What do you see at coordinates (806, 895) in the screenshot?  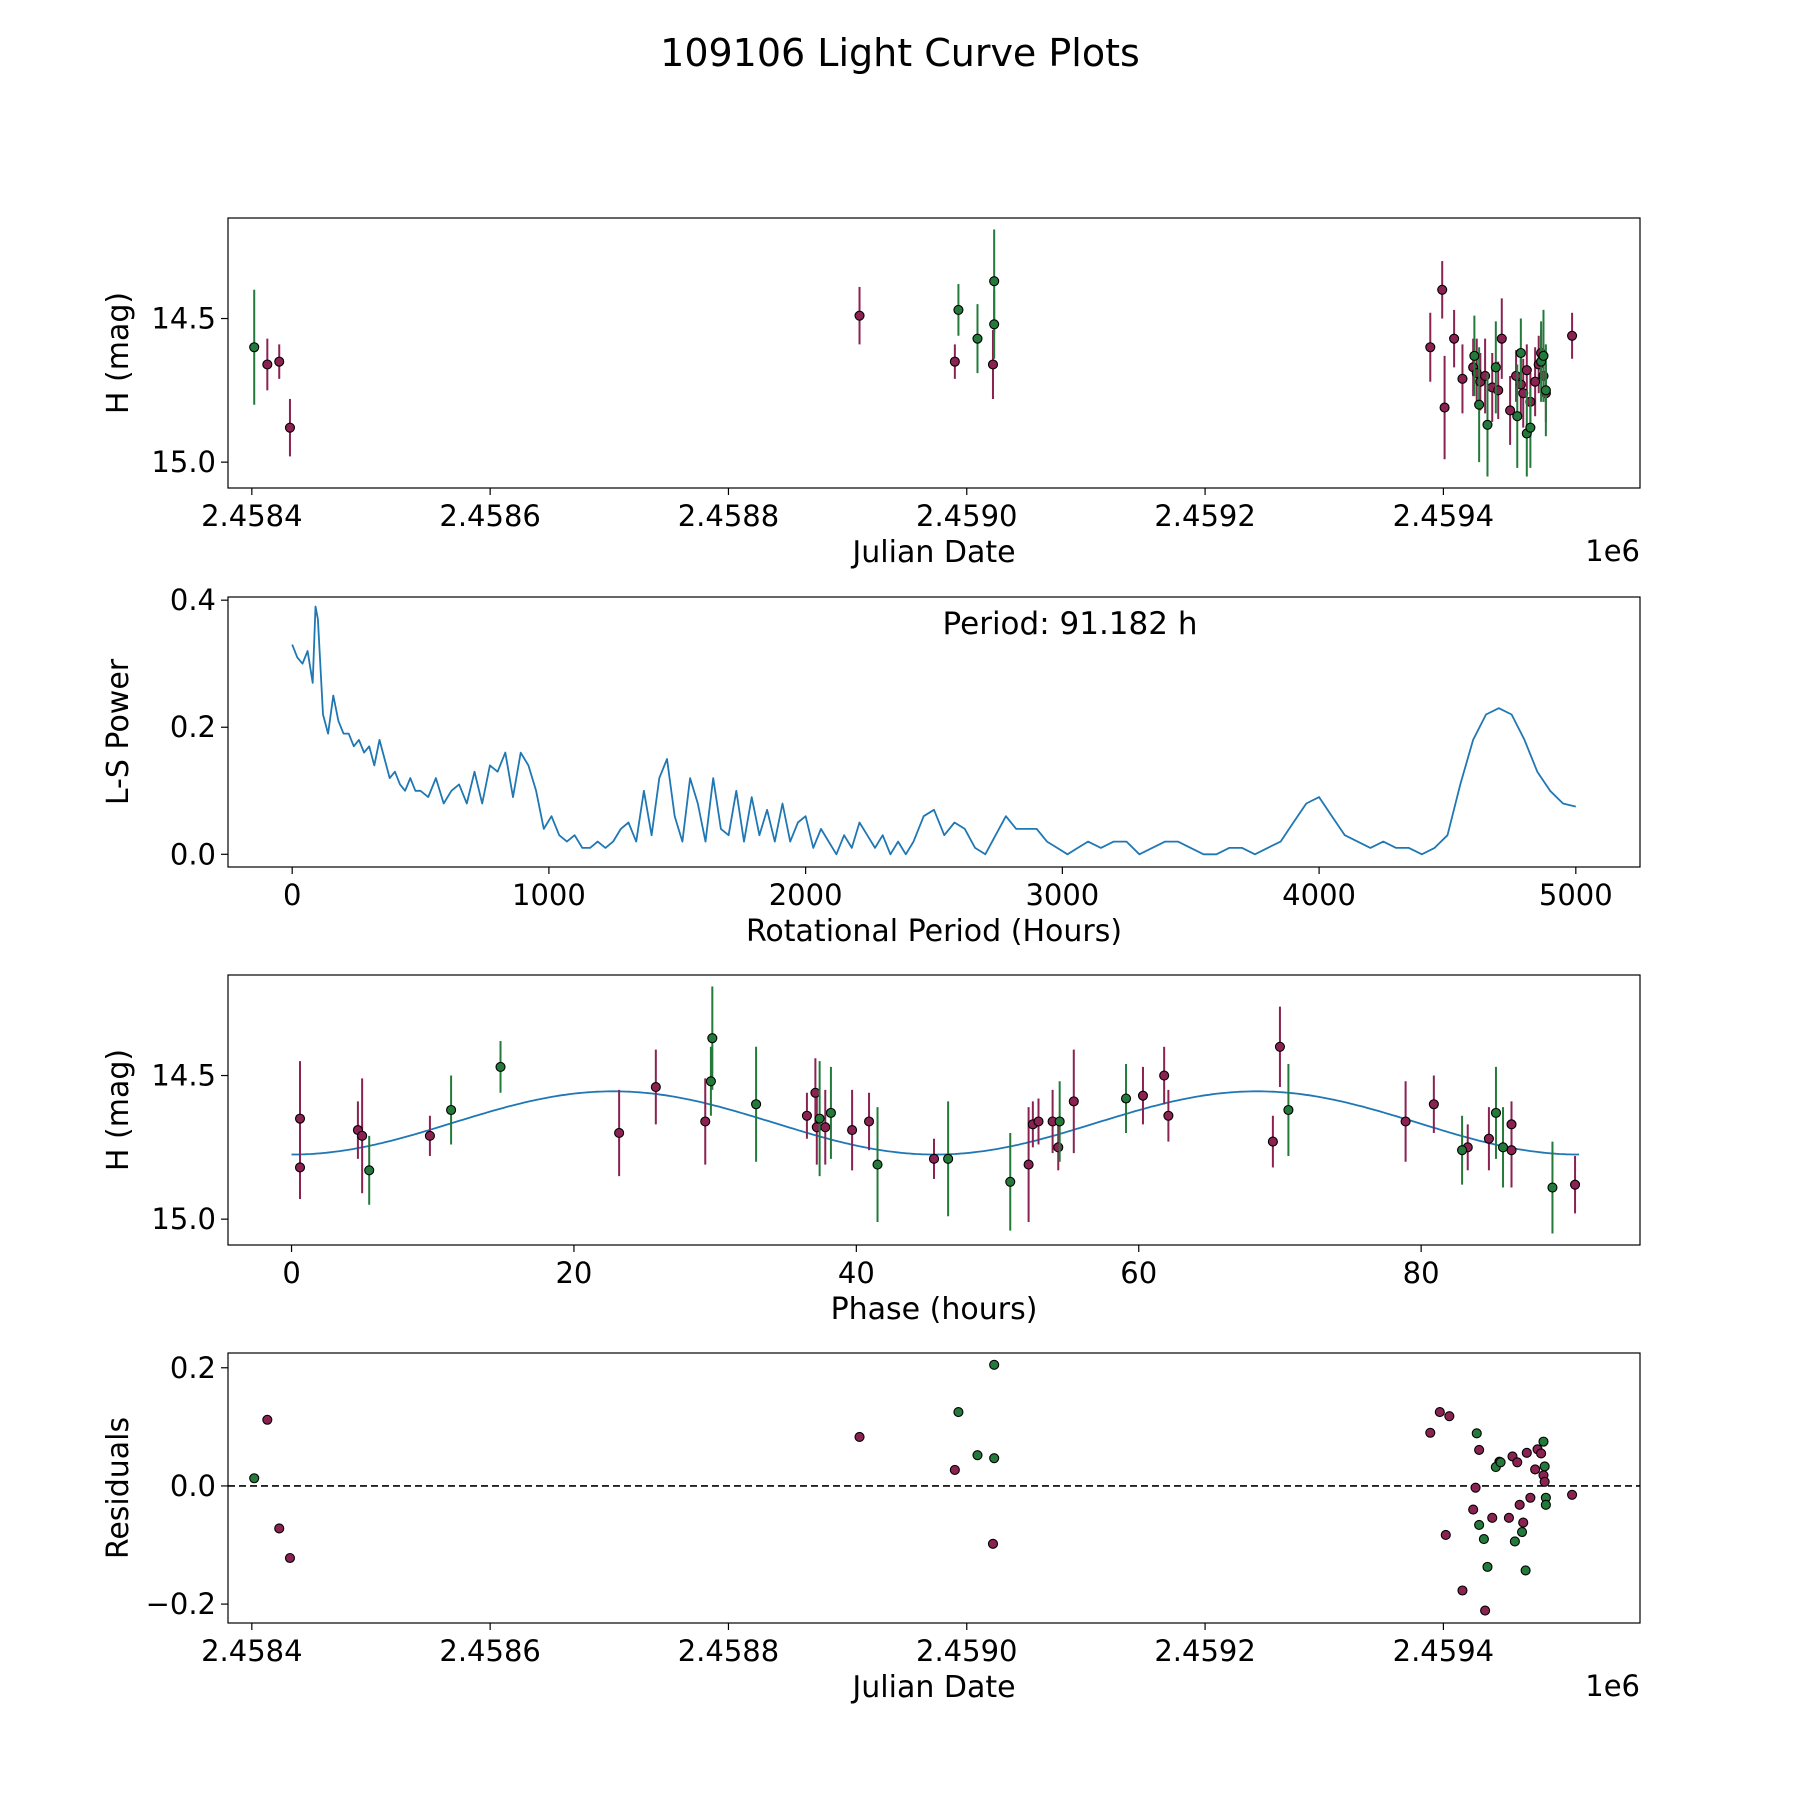 I see `periodogram-xtick-label-2: 2000` at bounding box center [806, 895].